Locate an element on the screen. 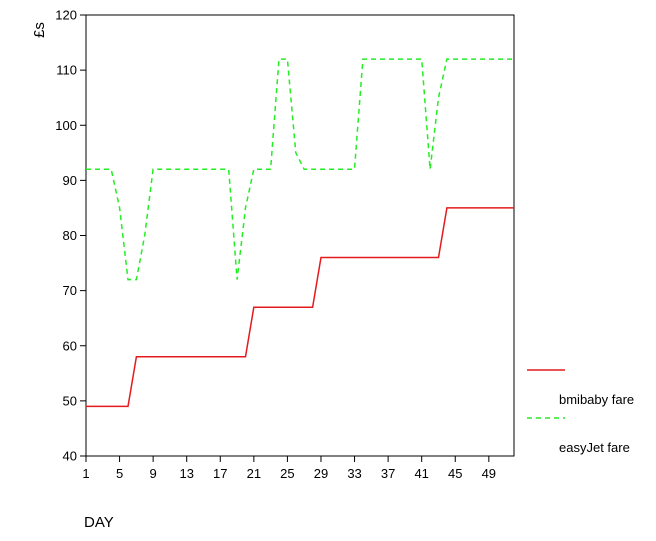 Image resolution: width=656 pixels, height=541 pixels. x-axis: 1 5 9 13 17 21 25 29 33 37 41 45 49 is located at coordinates (289, 468).